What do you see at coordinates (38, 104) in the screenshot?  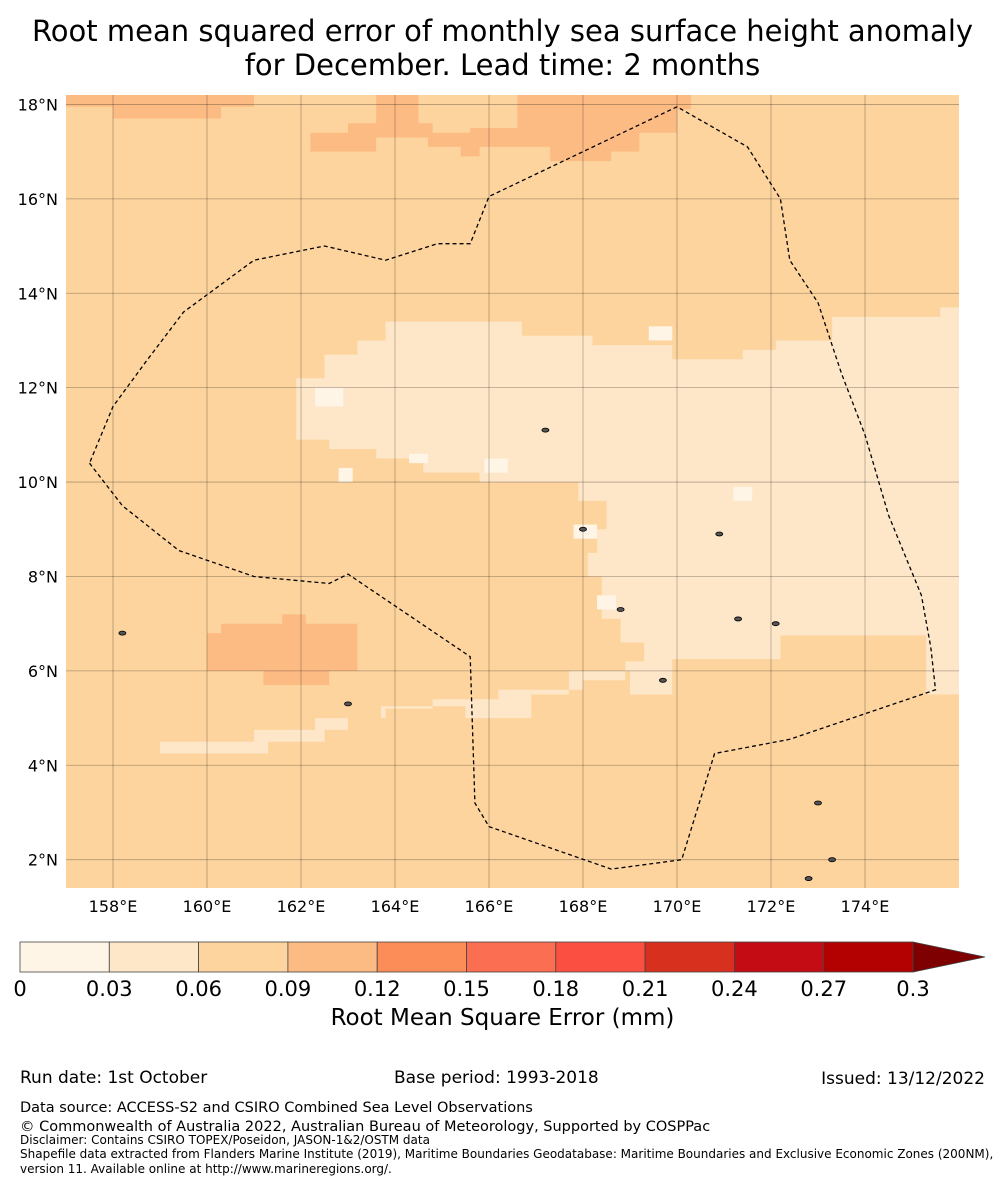 I see `lat-tick-label: 18°N` at bounding box center [38, 104].